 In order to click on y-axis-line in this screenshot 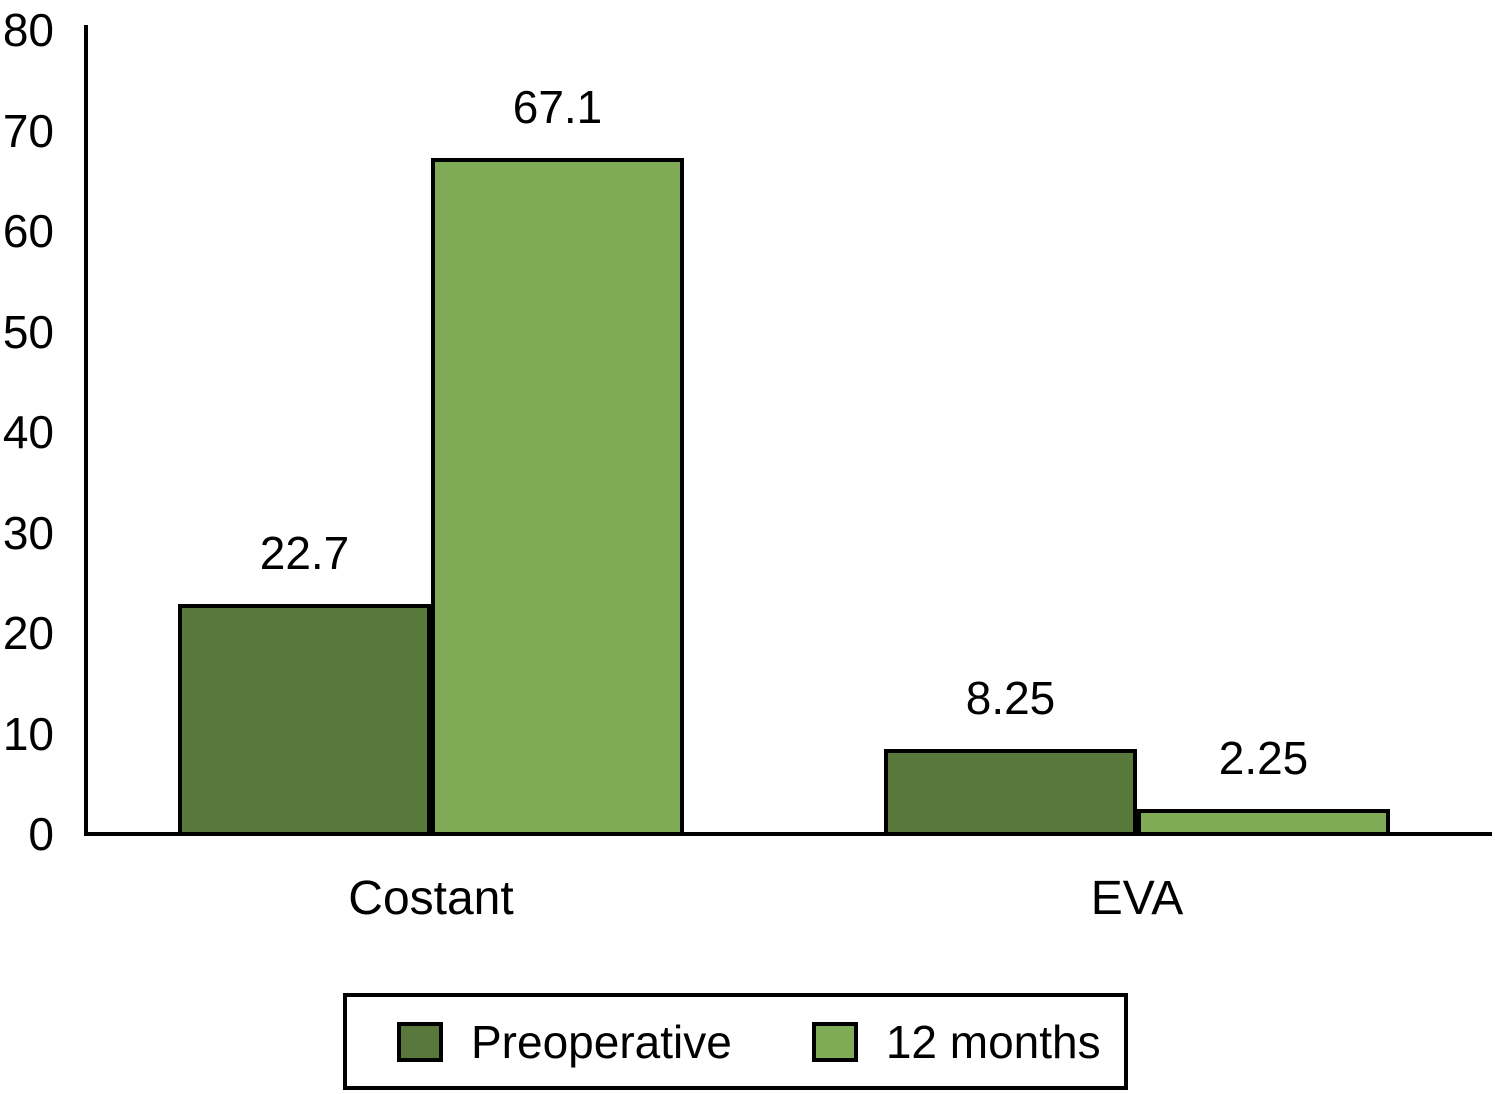, I will do `click(86, 430)`.